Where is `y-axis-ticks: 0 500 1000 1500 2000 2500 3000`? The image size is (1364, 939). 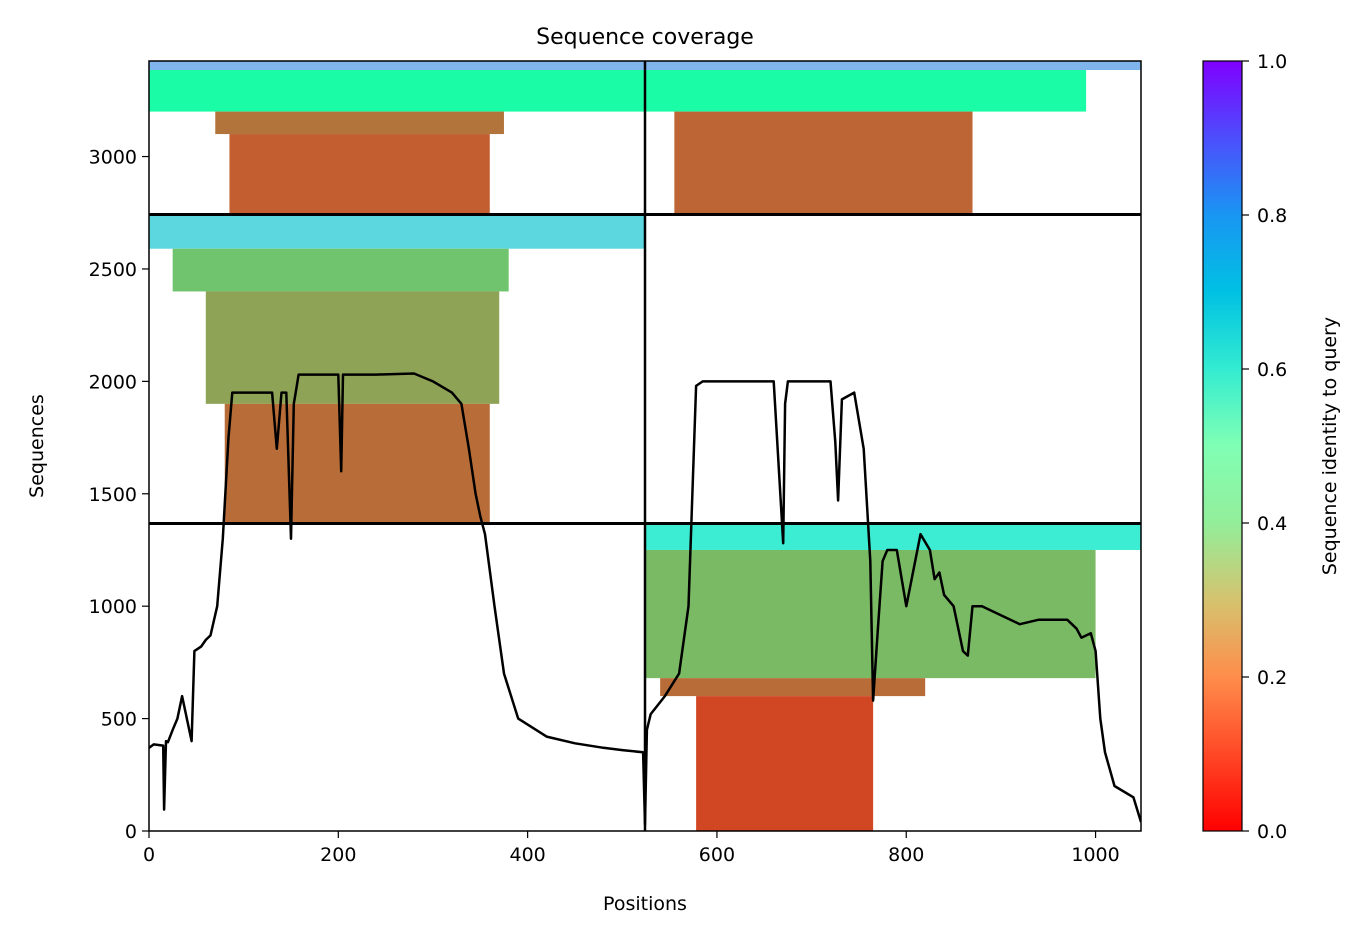 y-axis-ticks: 0 500 1000 1500 2000 2500 3000 is located at coordinates (119, 495).